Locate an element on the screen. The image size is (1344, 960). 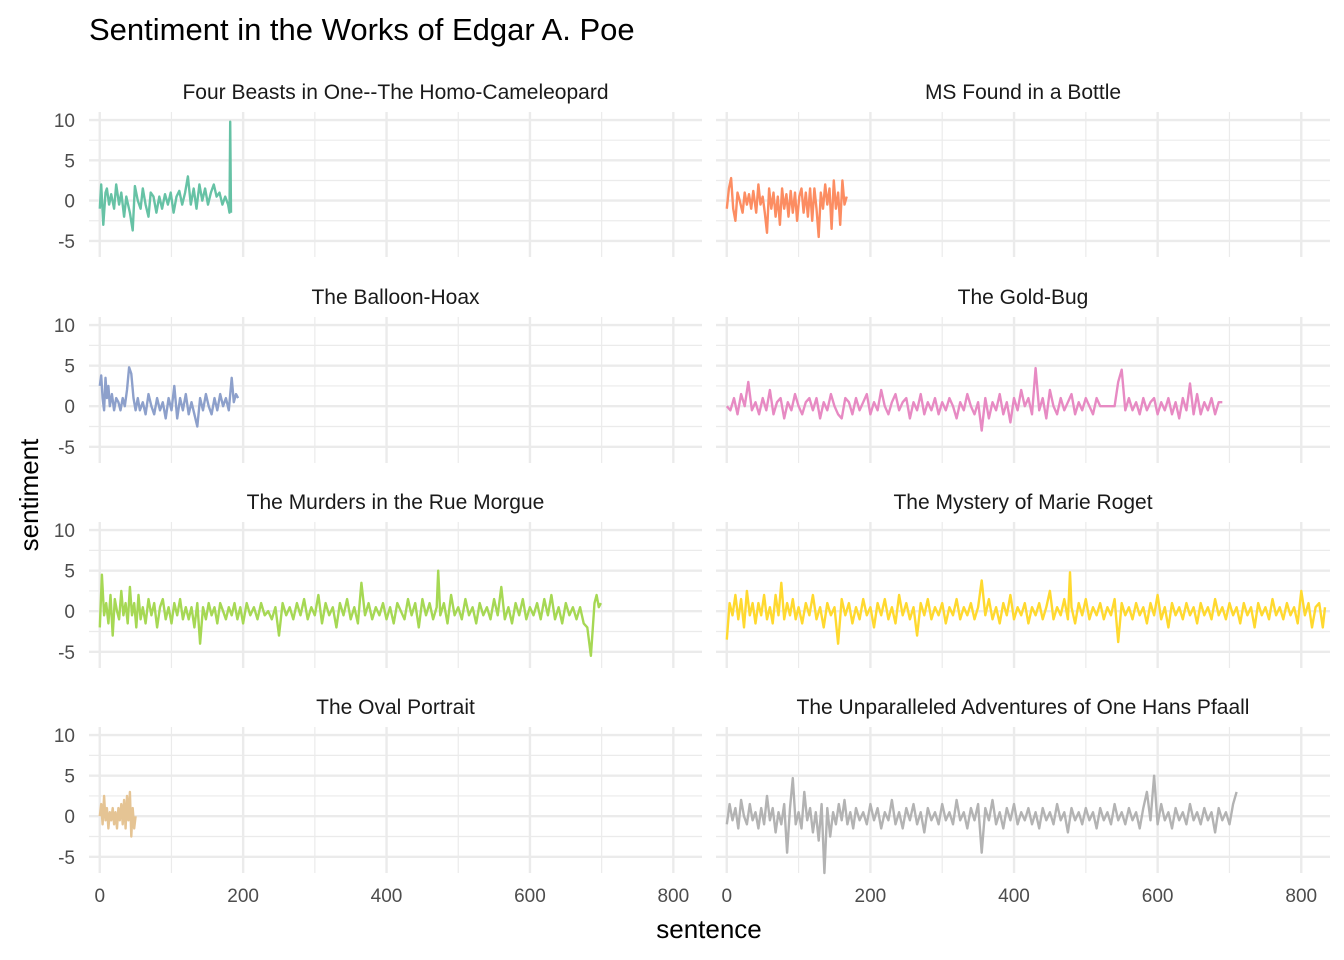
facet-panel: MS Found in a Bottle is located at coordinates (1023, 169).